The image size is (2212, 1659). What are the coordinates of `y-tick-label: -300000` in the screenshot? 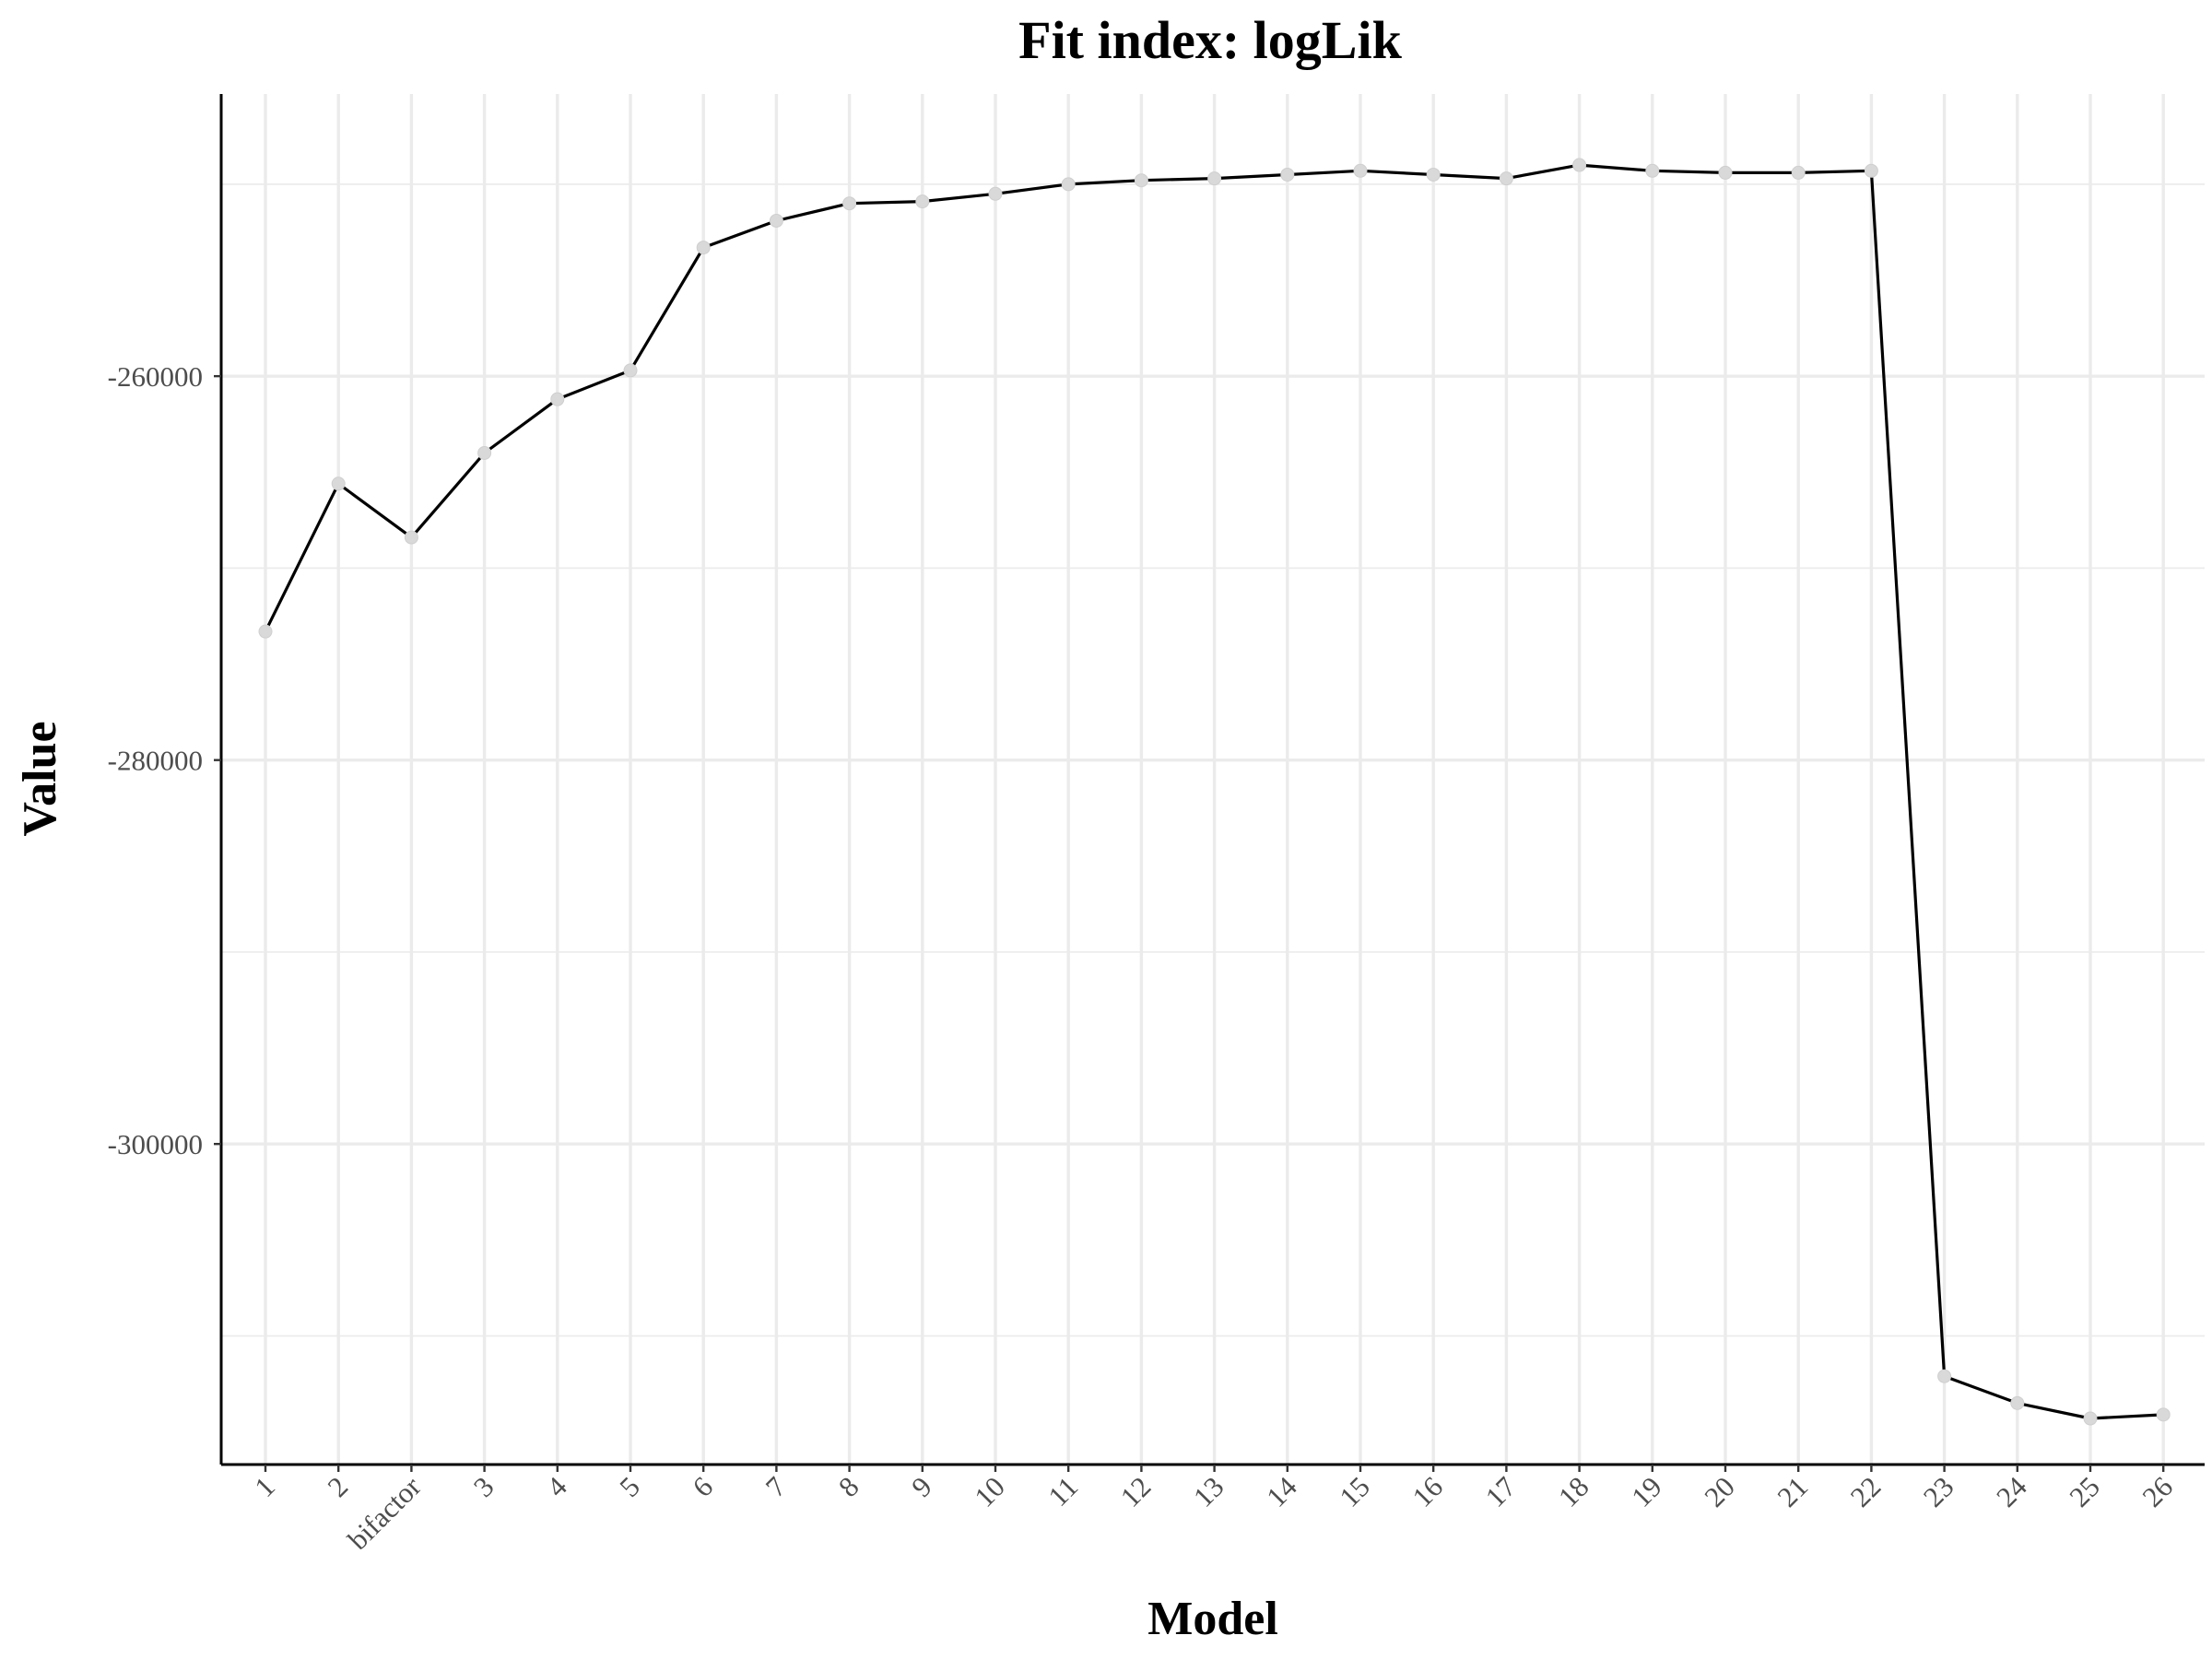 It's located at (155, 1144).